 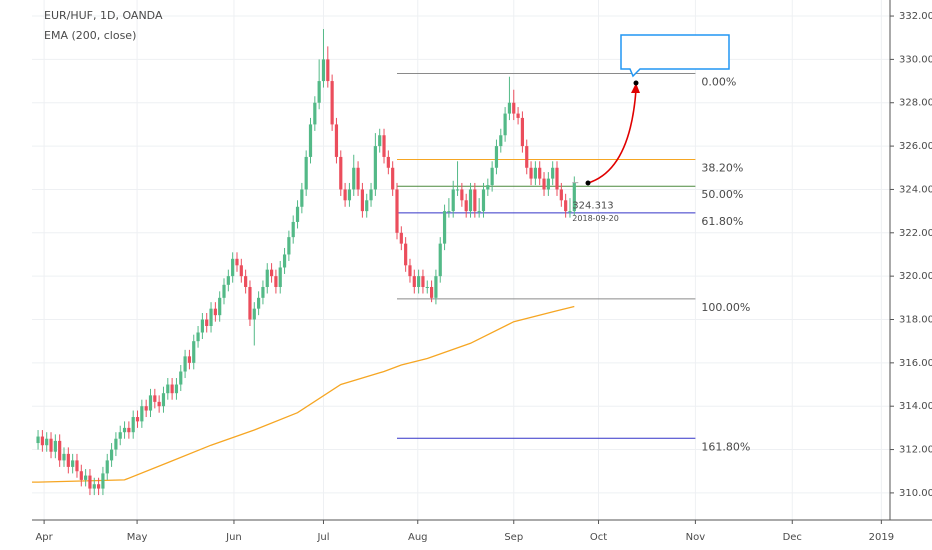 I want to click on y-tick-label: 314.000, so click(x=915, y=406).